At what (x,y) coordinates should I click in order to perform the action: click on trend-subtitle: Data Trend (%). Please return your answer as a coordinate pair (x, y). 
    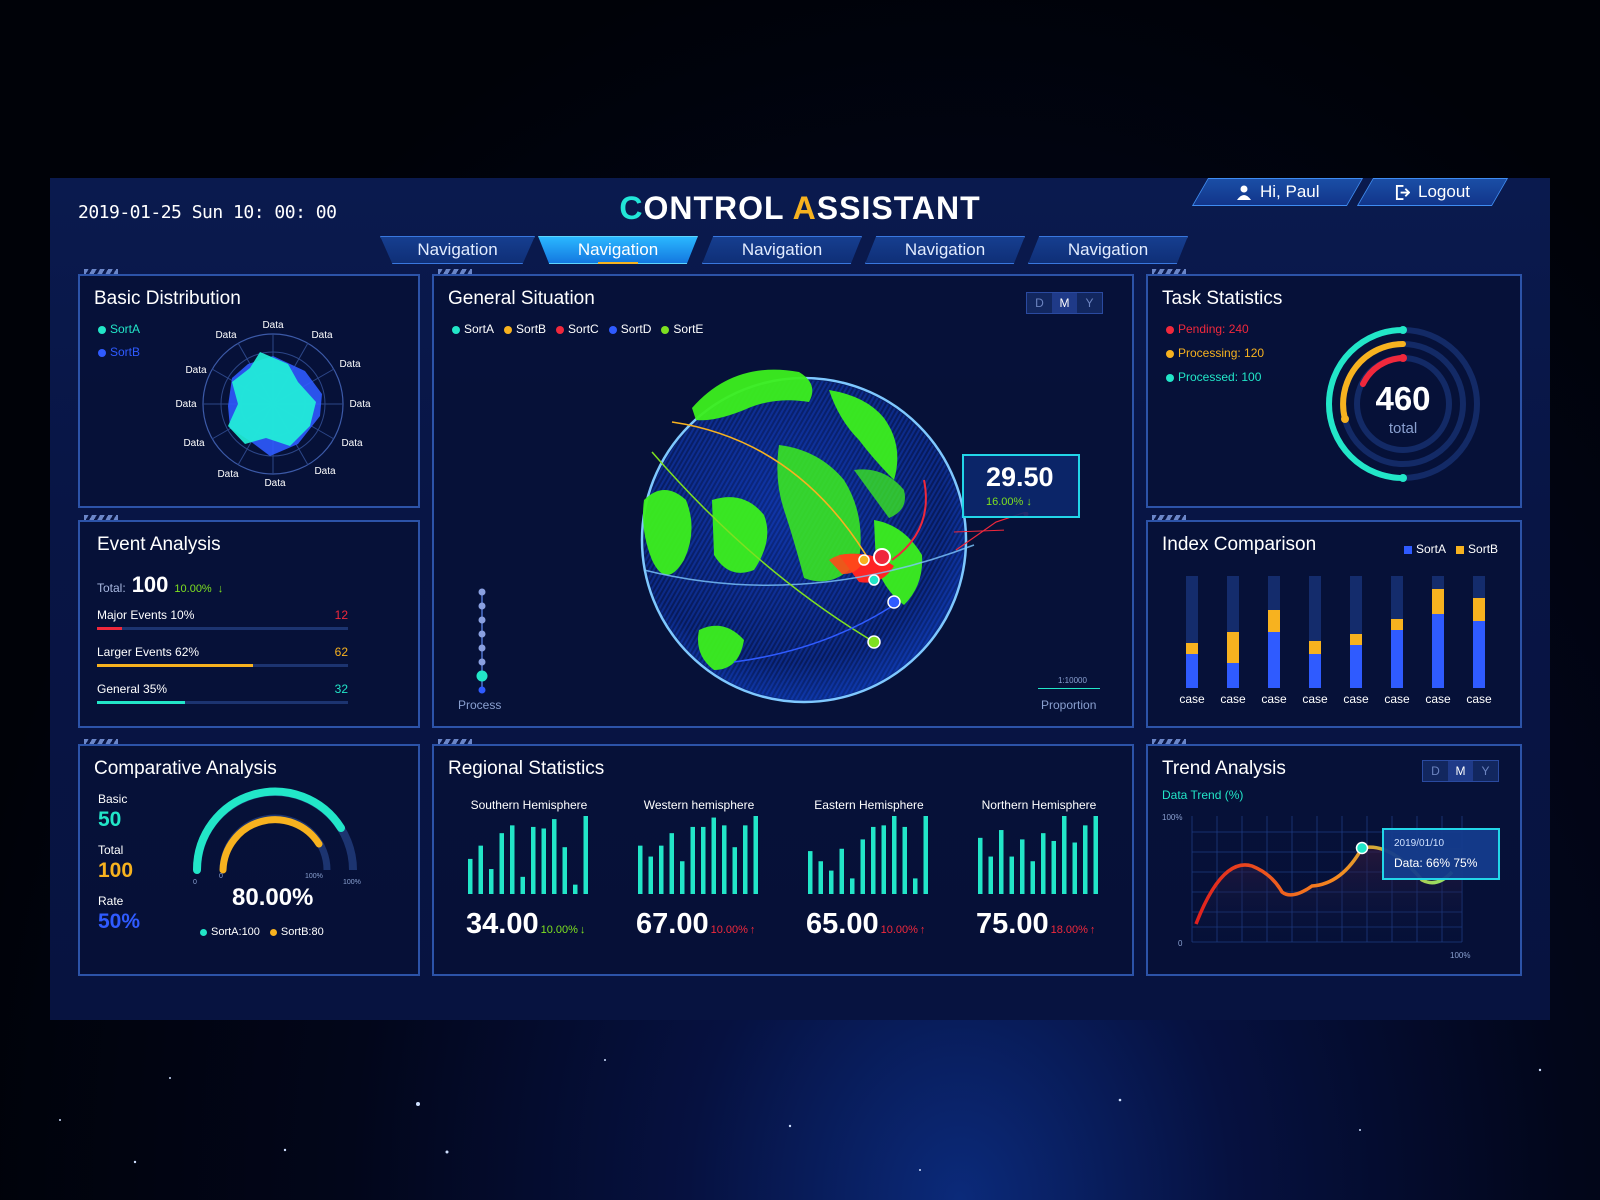
    Looking at the image, I should click on (1203, 795).